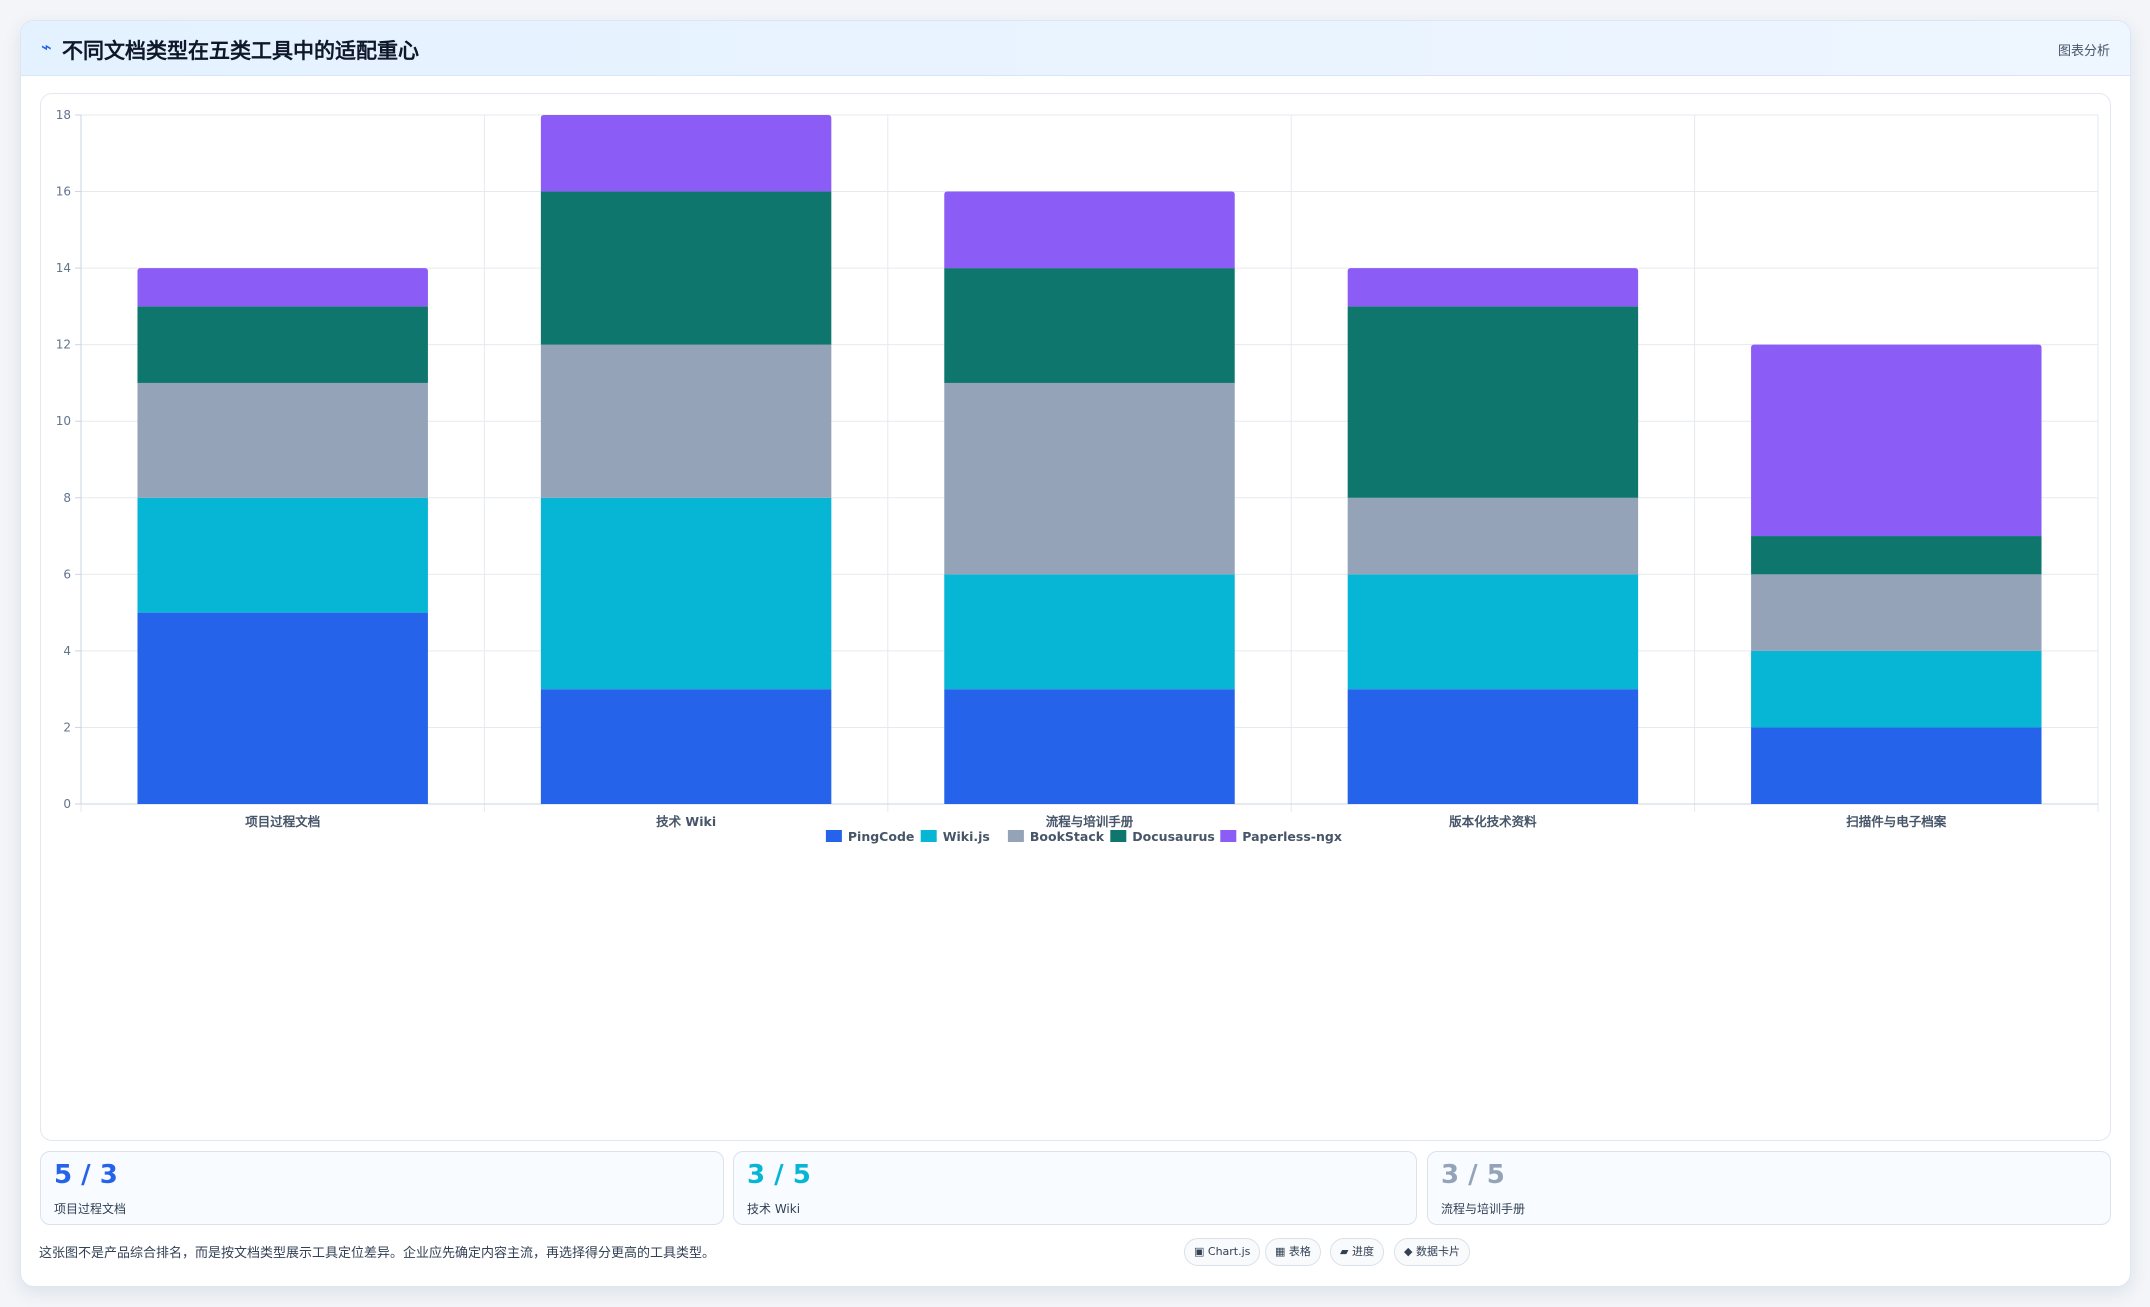 The height and width of the screenshot is (1307, 2150). I want to click on y-tick-label: 6, so click(67, 574).